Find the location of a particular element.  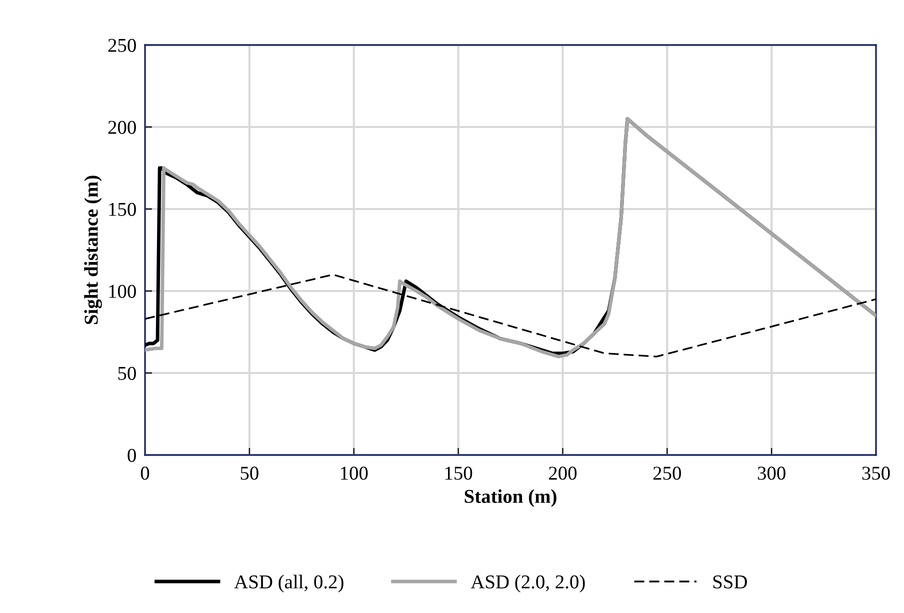

y-tick-label: 250 is located at coordinates (122, 45).